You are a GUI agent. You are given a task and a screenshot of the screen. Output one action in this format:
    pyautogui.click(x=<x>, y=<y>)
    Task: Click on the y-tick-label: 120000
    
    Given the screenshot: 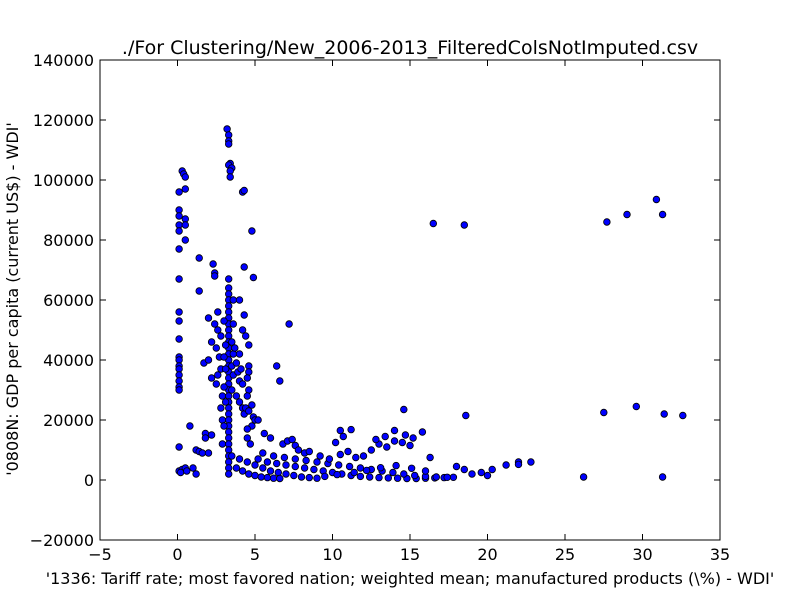 What is the action you would take?
    pyautogui.click(x=63, y=120)
    